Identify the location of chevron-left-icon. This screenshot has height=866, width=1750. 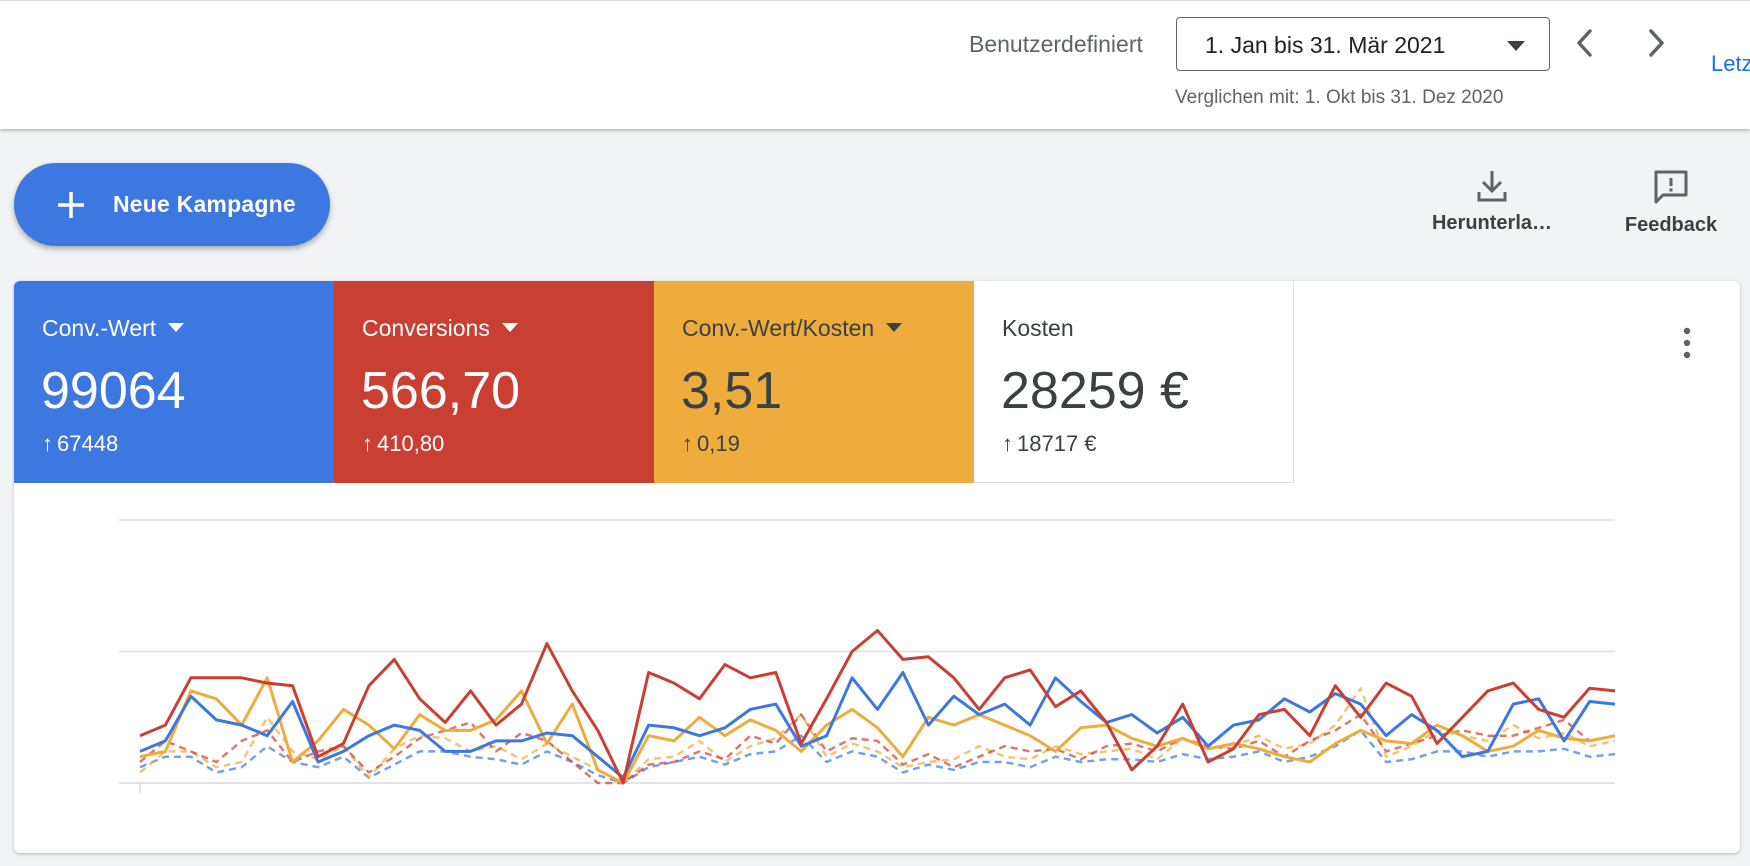
(1584, 43).